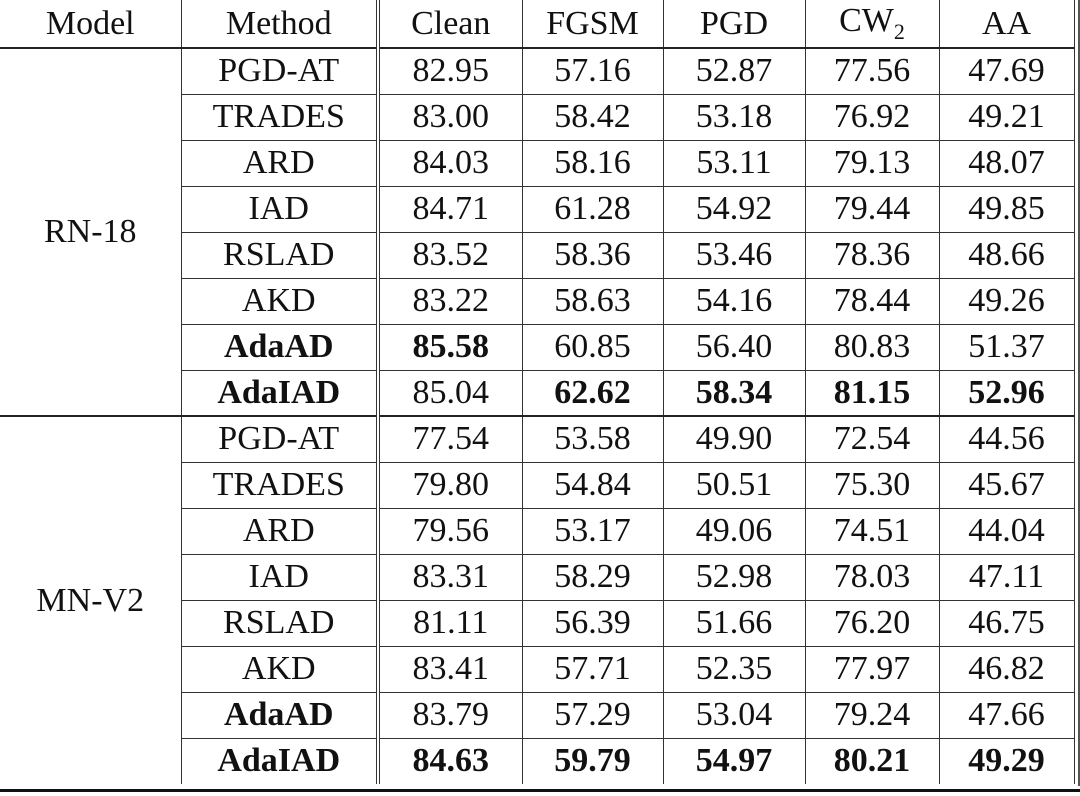 The height and width of the screenshot is (796, 1080). What do you see at coordinates (734, 576) in the screenshot?
I see `pgd-cell: 52.98` at bounding box center [734, 576].